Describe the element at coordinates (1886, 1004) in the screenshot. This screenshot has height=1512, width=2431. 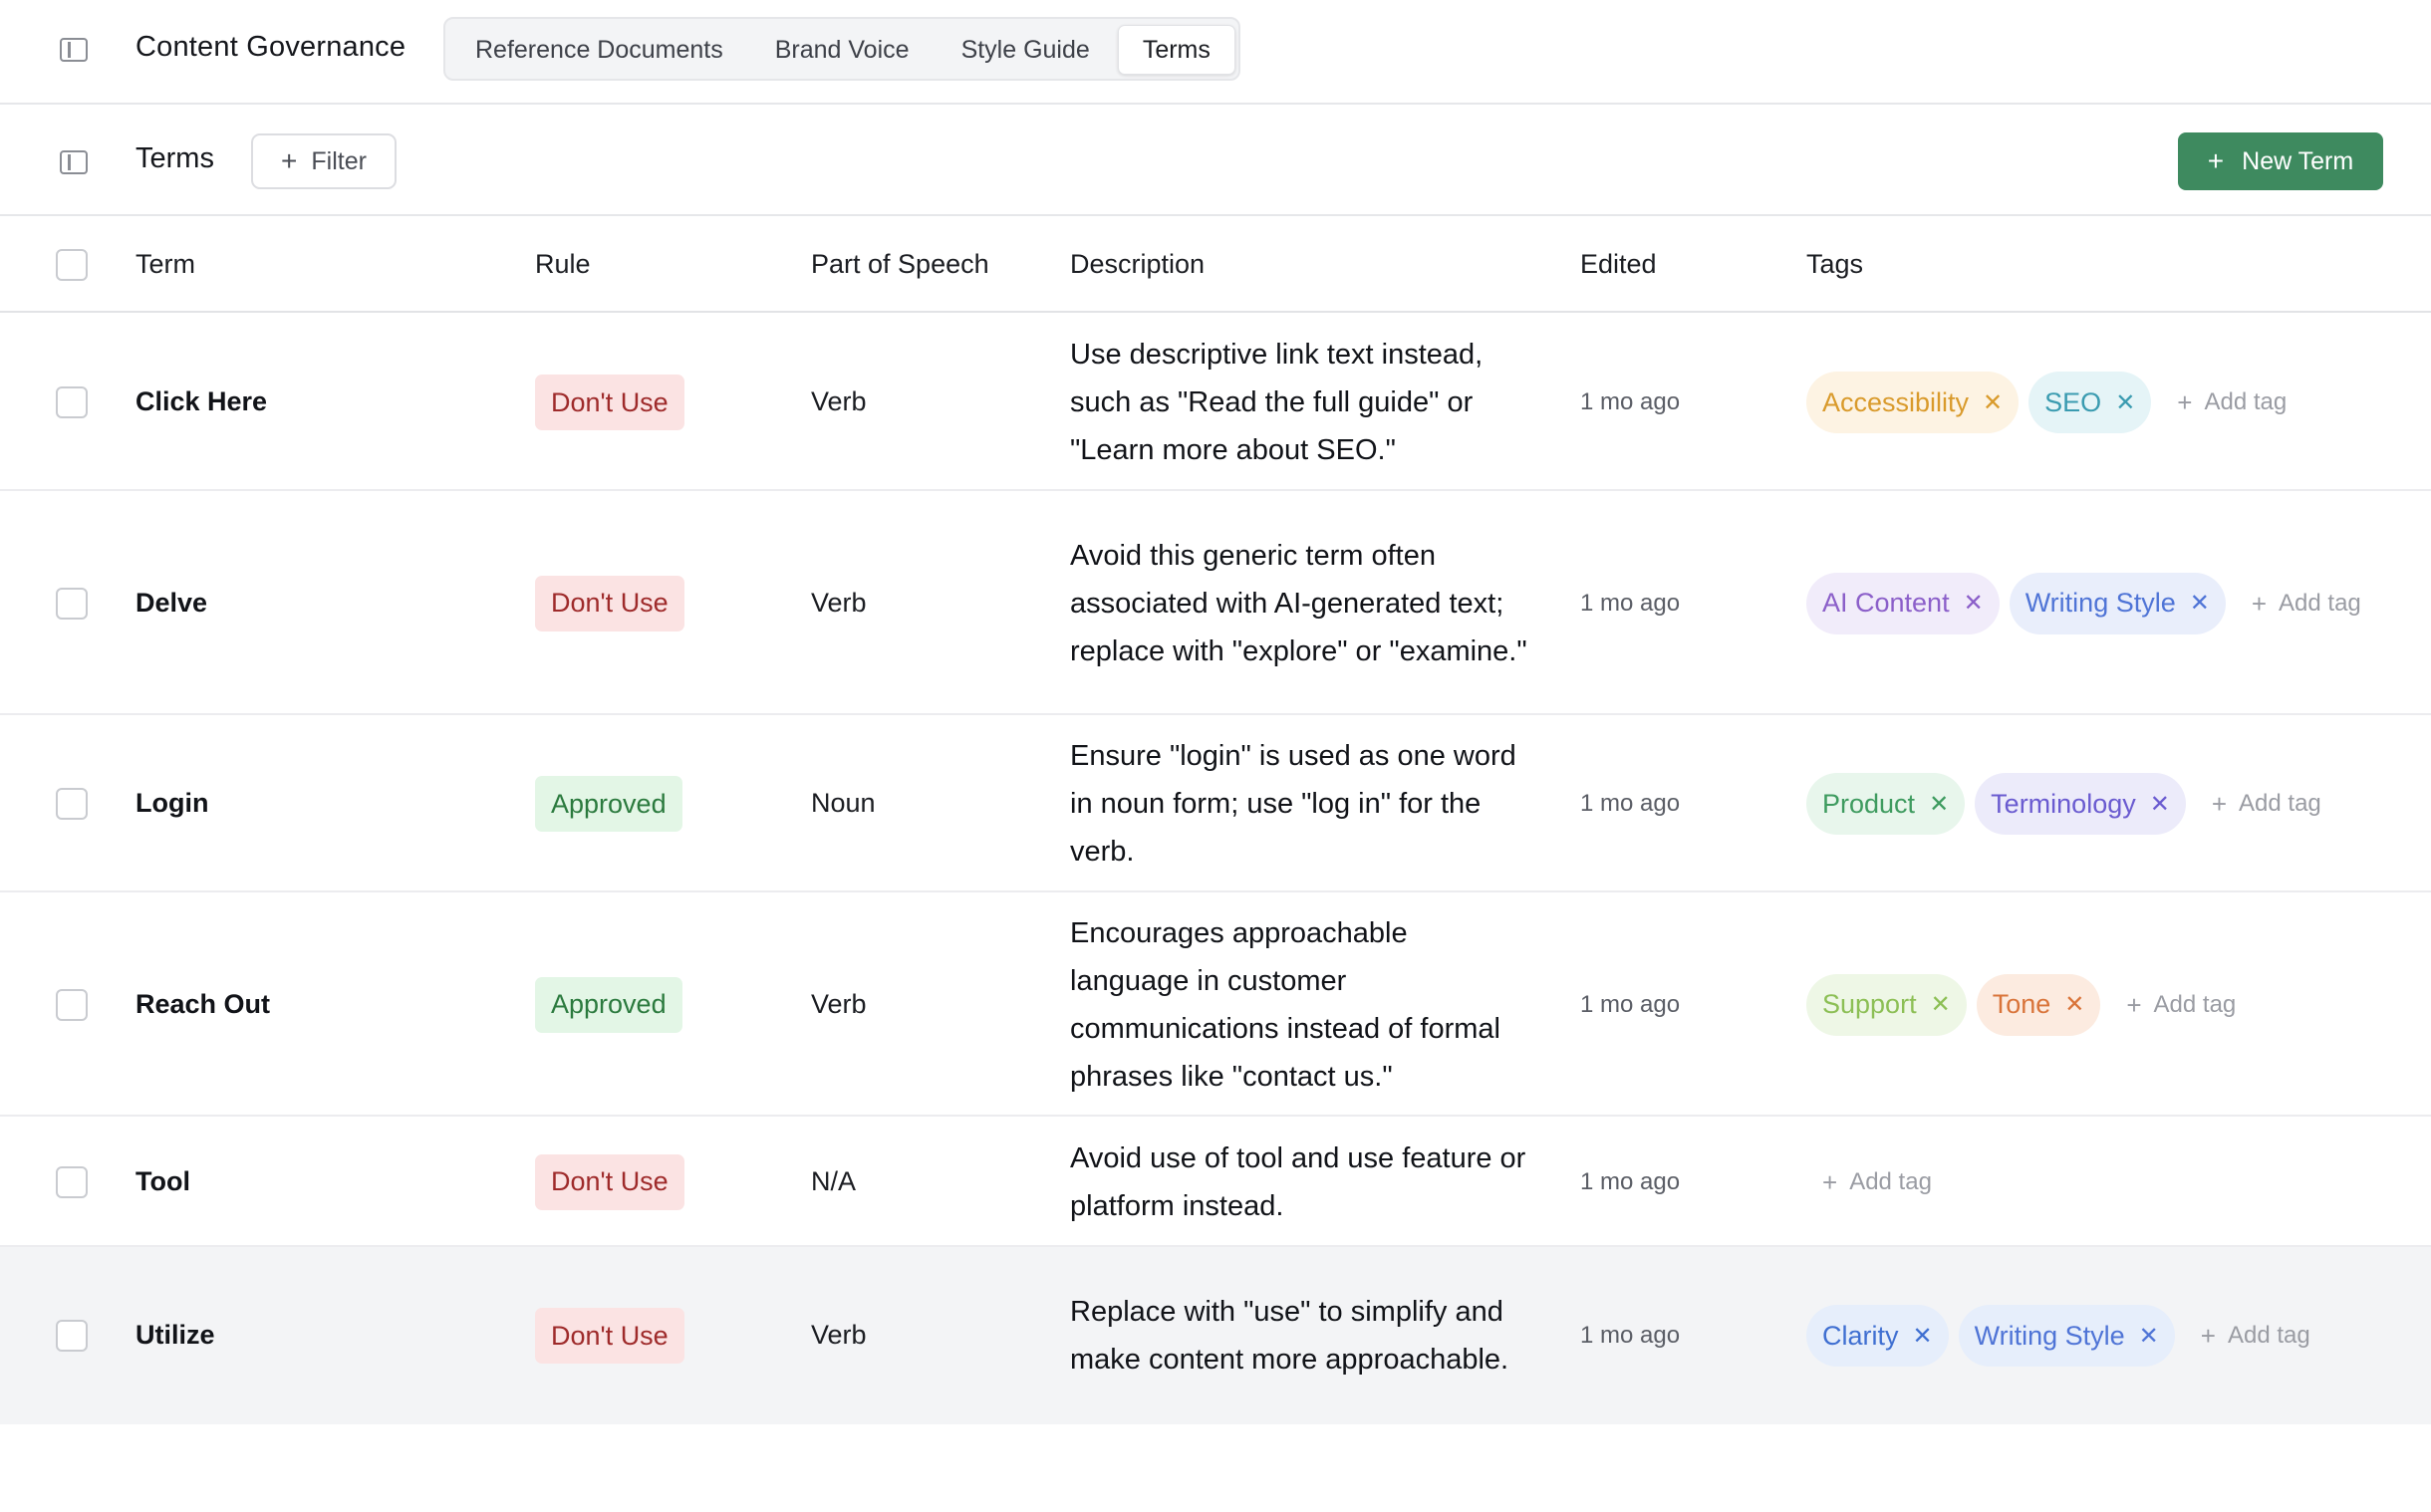
I see `tag-chip: Support ✕` at that location.